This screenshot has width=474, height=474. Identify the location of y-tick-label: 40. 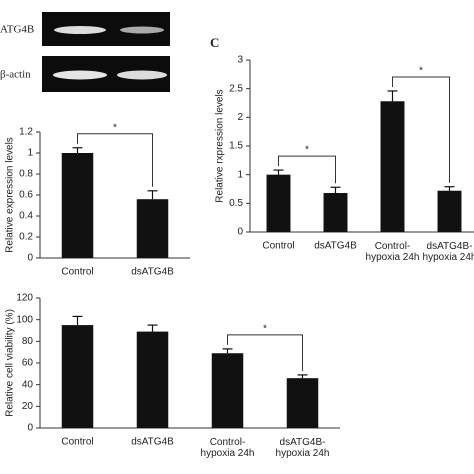
(28, 384).